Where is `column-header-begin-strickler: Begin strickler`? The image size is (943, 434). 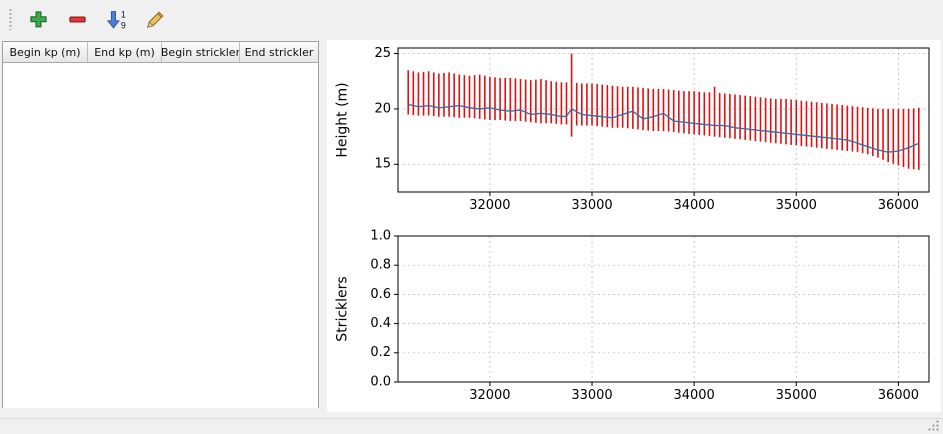 column-header-begin-strickler: Begin strickler is located at coordinates (201, 52).